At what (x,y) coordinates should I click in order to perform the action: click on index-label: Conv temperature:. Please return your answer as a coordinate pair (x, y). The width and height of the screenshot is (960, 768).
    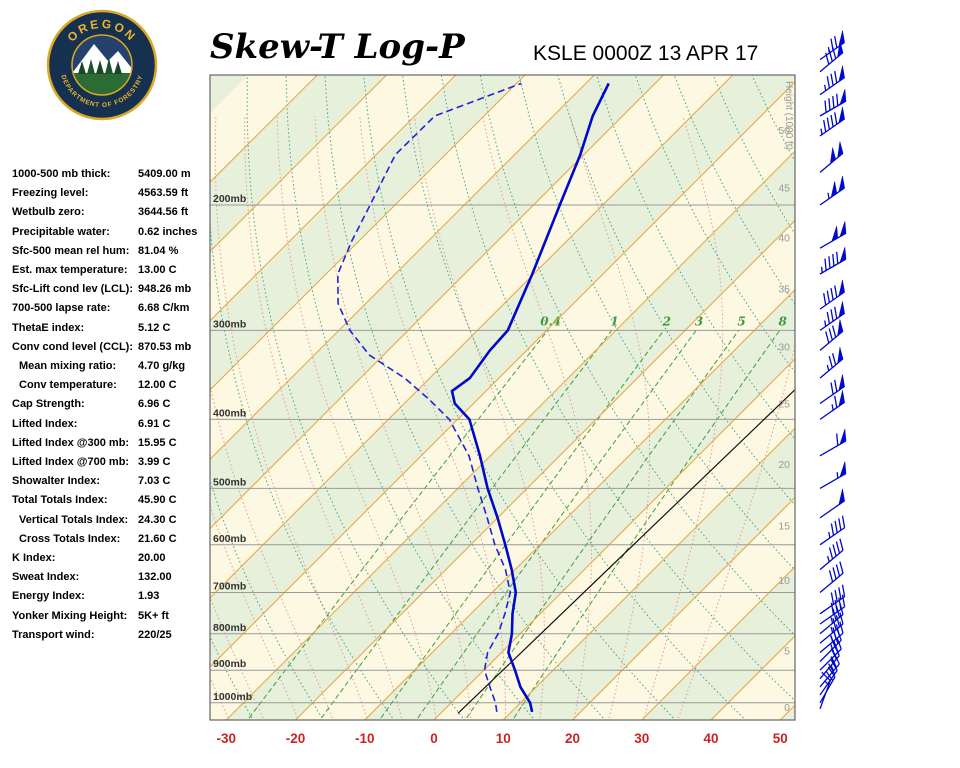
    Looking at the image, I should click on (68, 385).